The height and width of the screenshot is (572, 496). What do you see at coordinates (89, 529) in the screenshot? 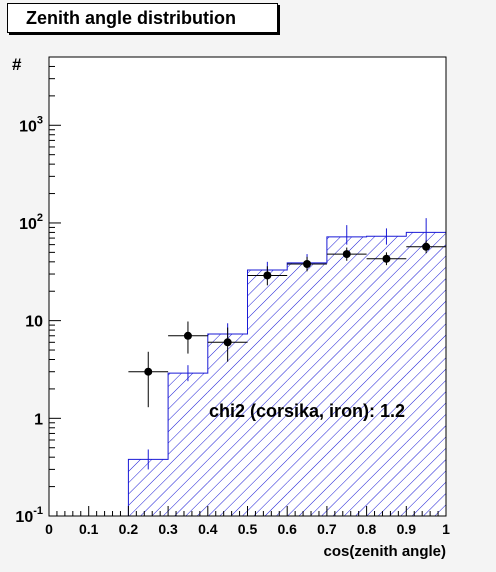
I see `x-tick-label: 0.1` at bounding box center [89, 529].